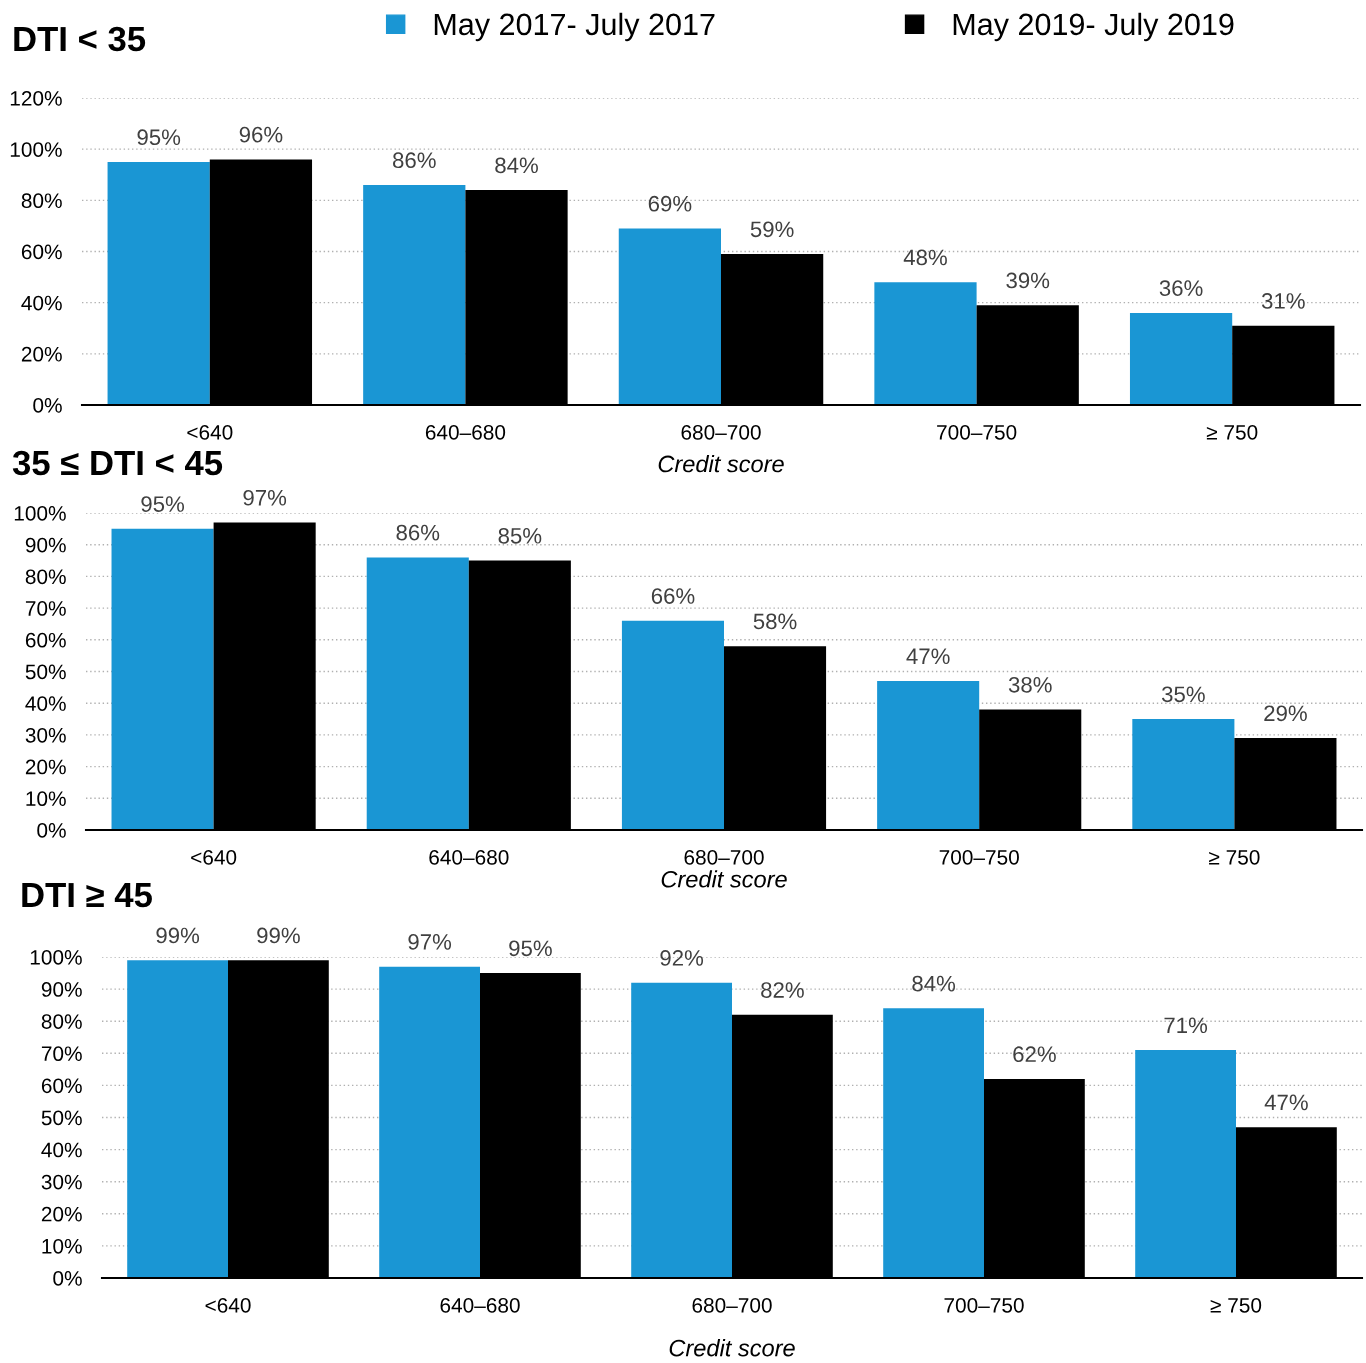  What do you see at coordinates (673, 596) in the screenshot?
I see `data-label: 66%` at bounding box center [673, 596].